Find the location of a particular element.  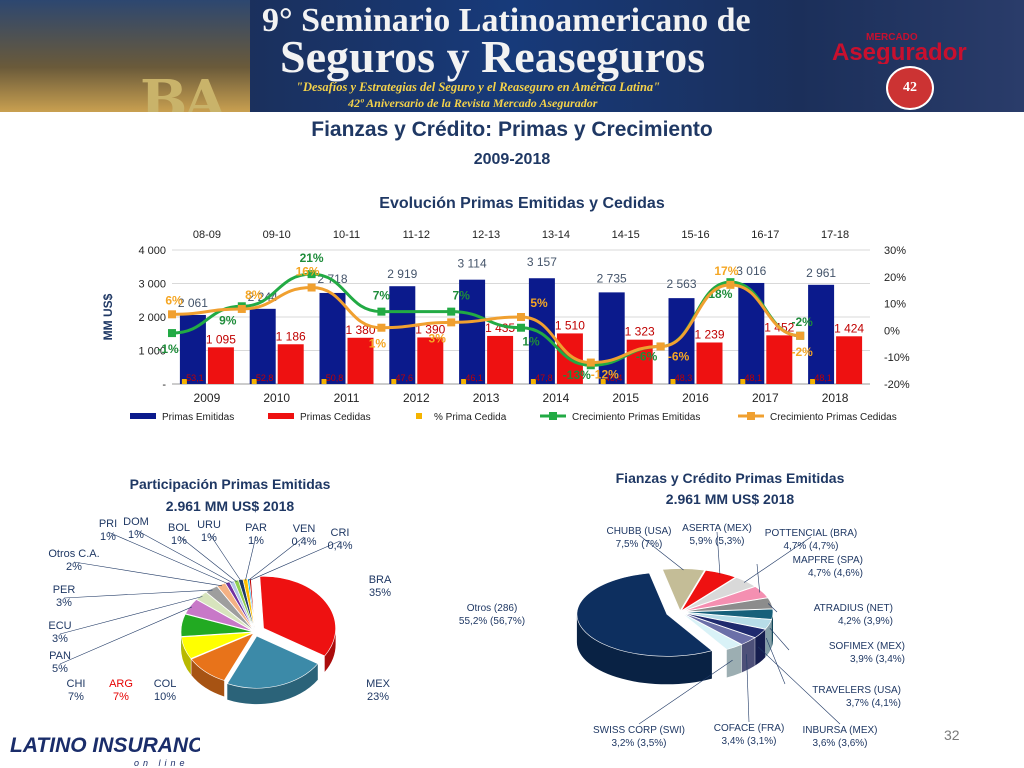

label-crec-cedidas: 16% is located at coordinates (308, 272).